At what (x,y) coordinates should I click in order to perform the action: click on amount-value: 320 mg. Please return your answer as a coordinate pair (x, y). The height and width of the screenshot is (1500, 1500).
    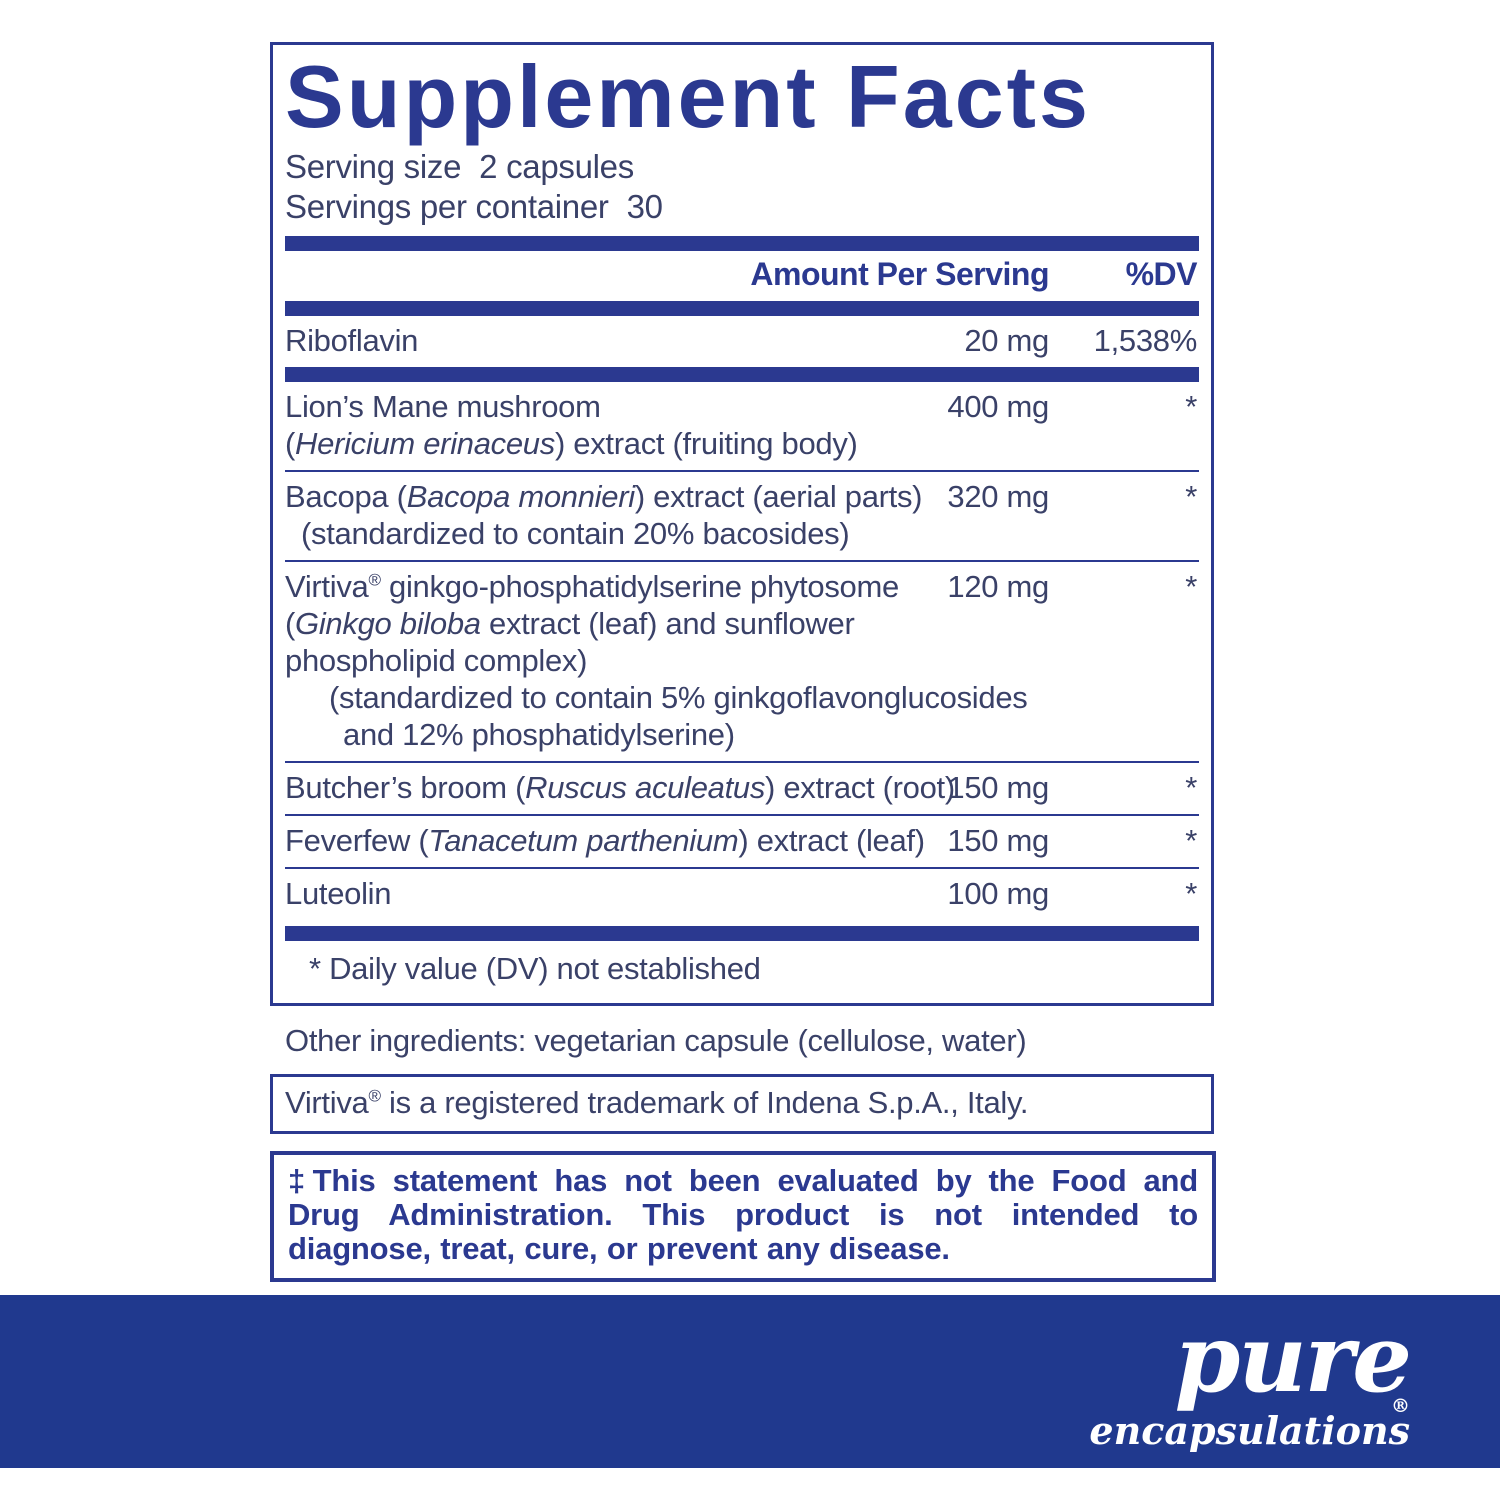
    Looking at the image, I should click on (998, 496).